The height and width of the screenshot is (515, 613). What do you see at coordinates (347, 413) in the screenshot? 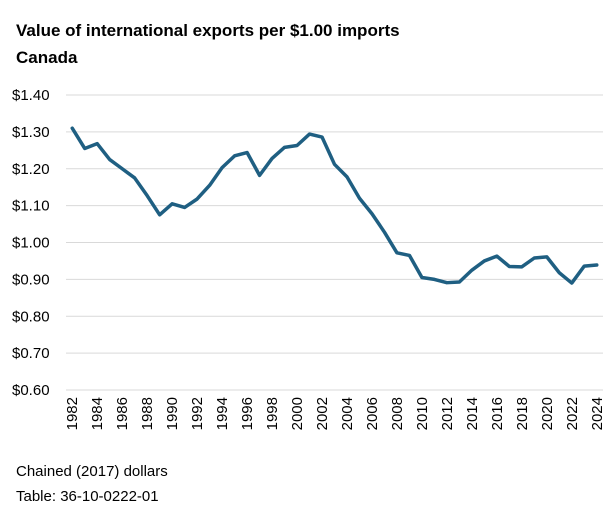
I see `x-tick-label: 2004` at bounding box center [347, 413].